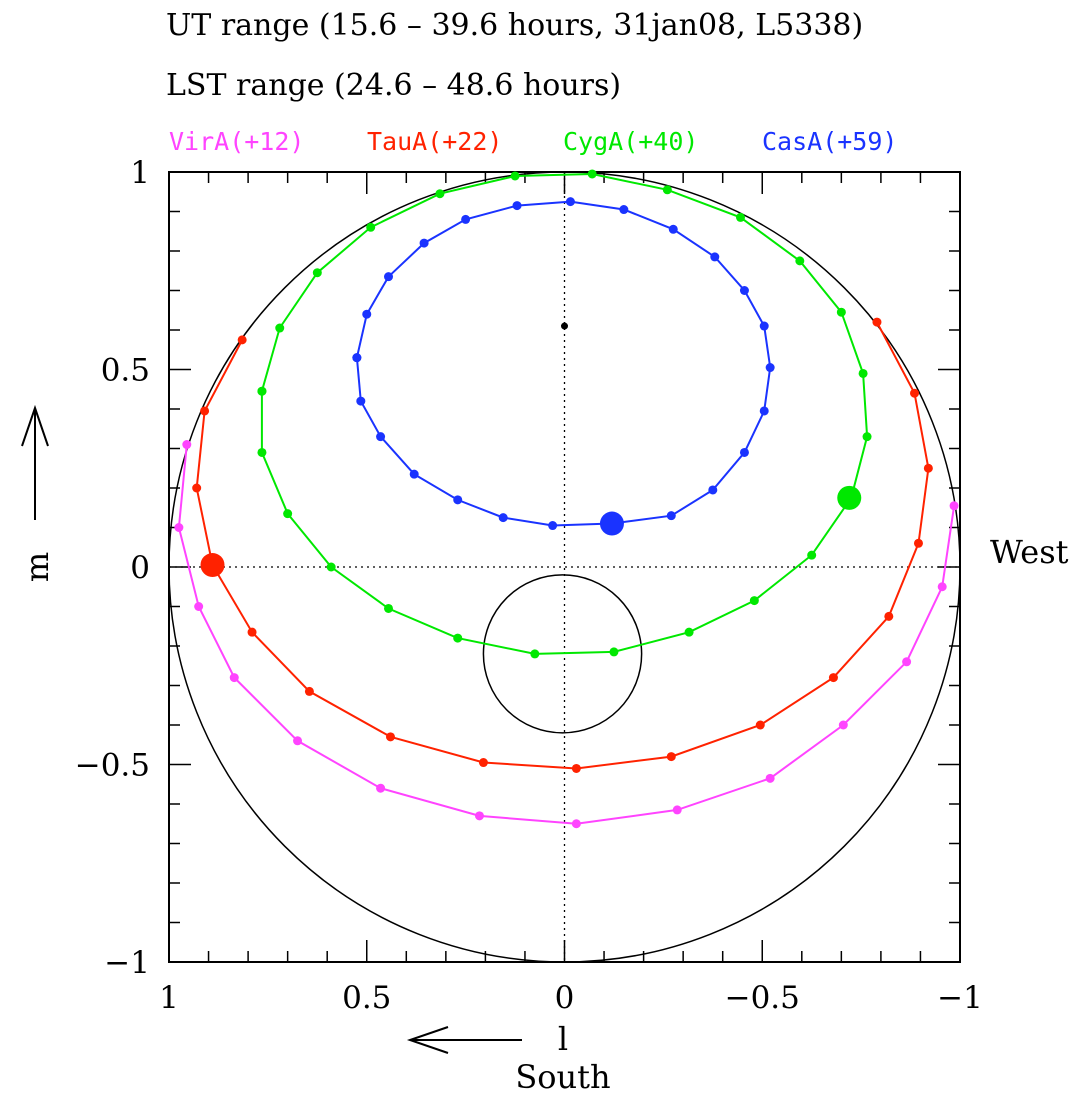 This screenshot has width=1092, height=1098. I want to click on y-arrow-head, so click(35, 425).